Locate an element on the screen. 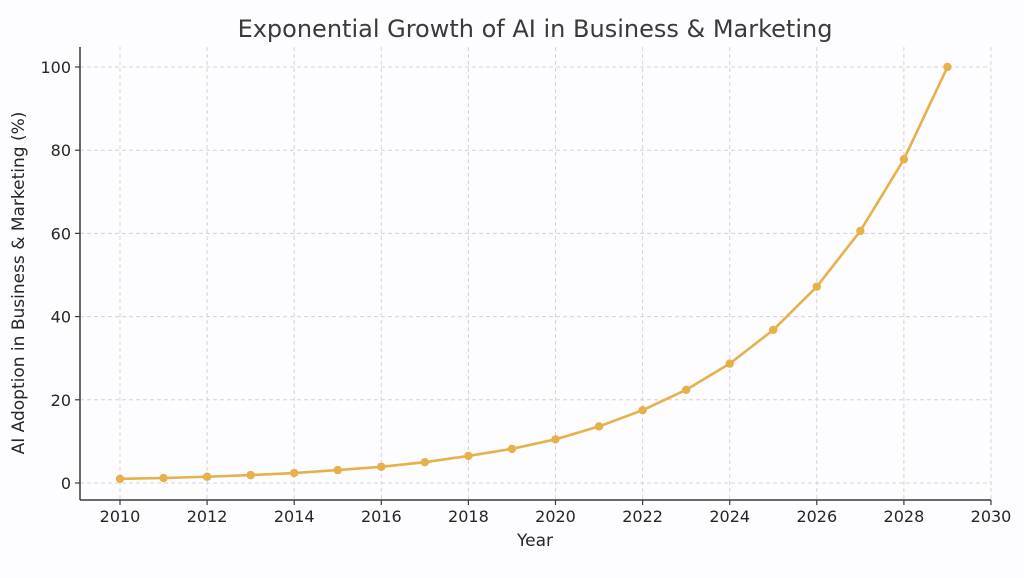  x-tick-label: 2024 is located at coordinates (729, 516).